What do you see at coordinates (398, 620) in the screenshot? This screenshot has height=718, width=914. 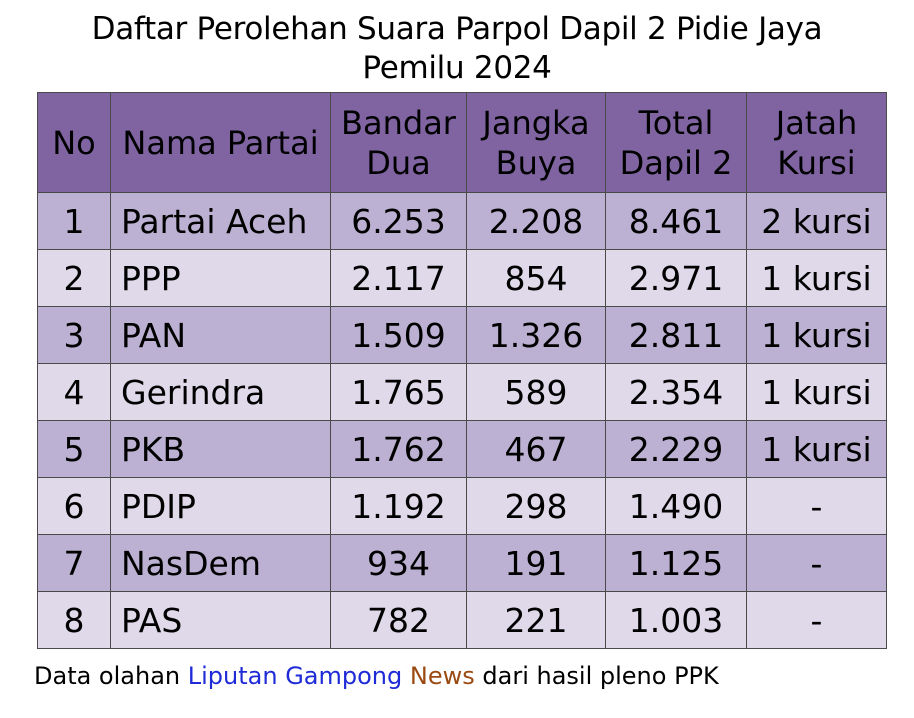 I see `cell-bandar-dua: 782` at bounding box center [398, 620].